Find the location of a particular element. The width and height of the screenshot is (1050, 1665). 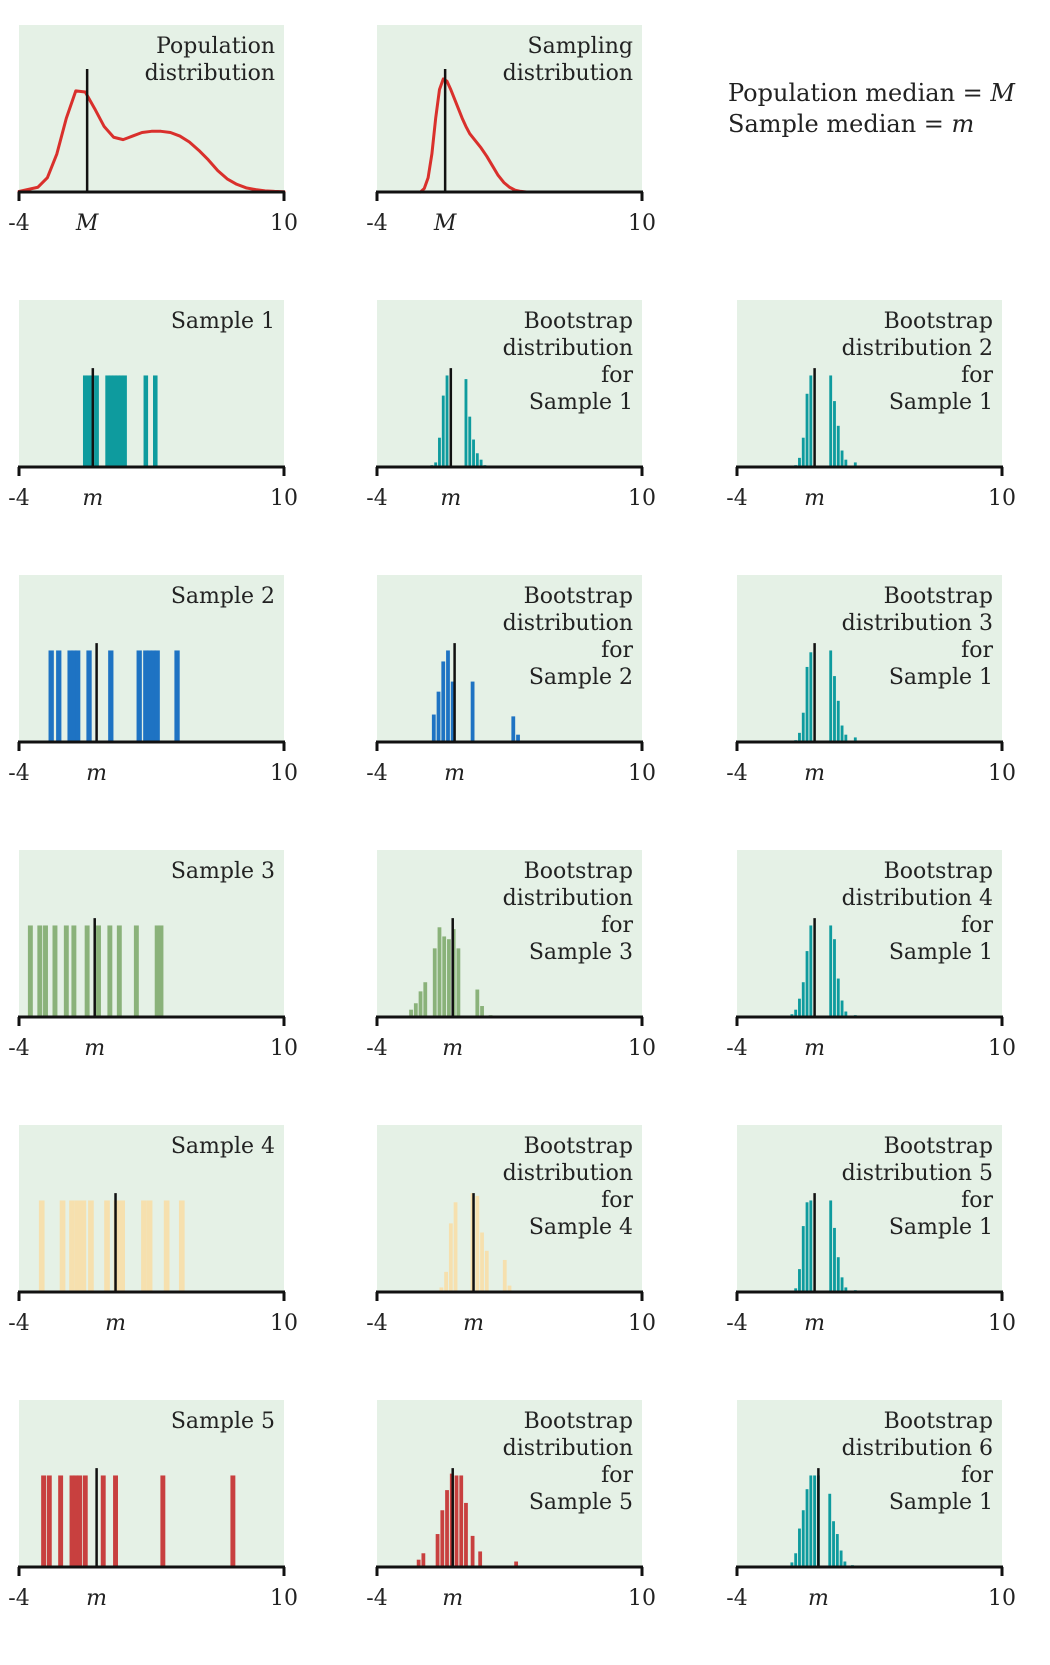

panel-b2s1: -4 10 m Bootstrap distribution 2 for Sample 1 is located at coordinates (871, 405).